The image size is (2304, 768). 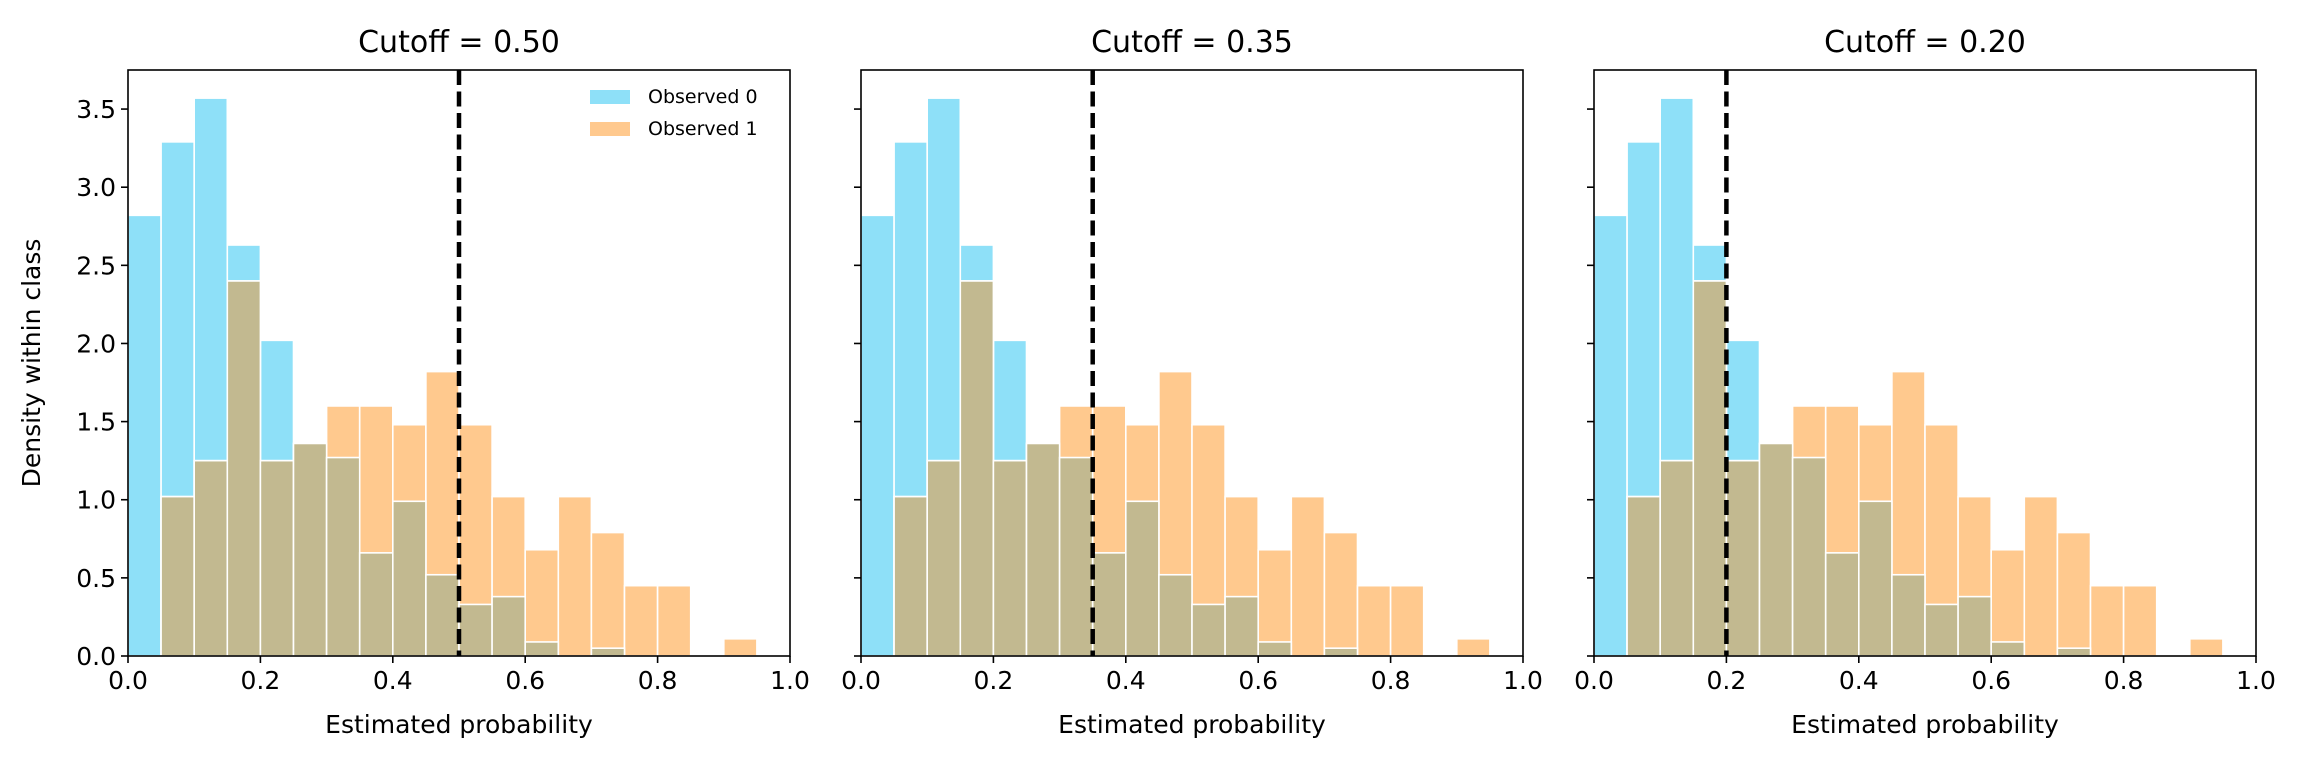 What do you see at coordinates (459, 724) in the screenshot?
I see `x-axis-label: Estimated probability` at bounding box center [459, 724].